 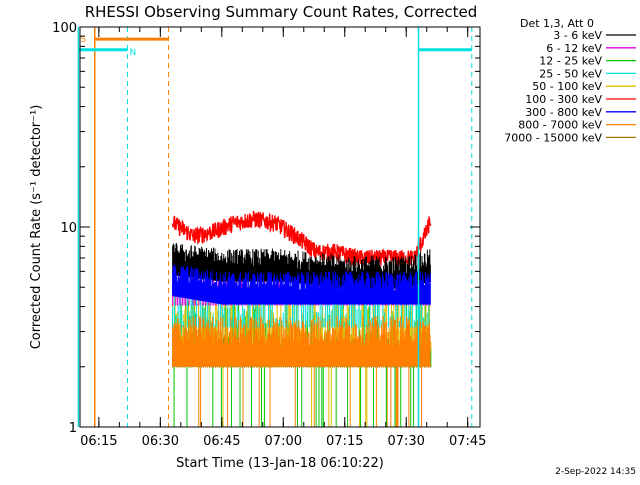 What do you see at coordinates (405, 441) in the screenshot?
I see `x-tick-label: 07:30` at bounding box center [405, 441].